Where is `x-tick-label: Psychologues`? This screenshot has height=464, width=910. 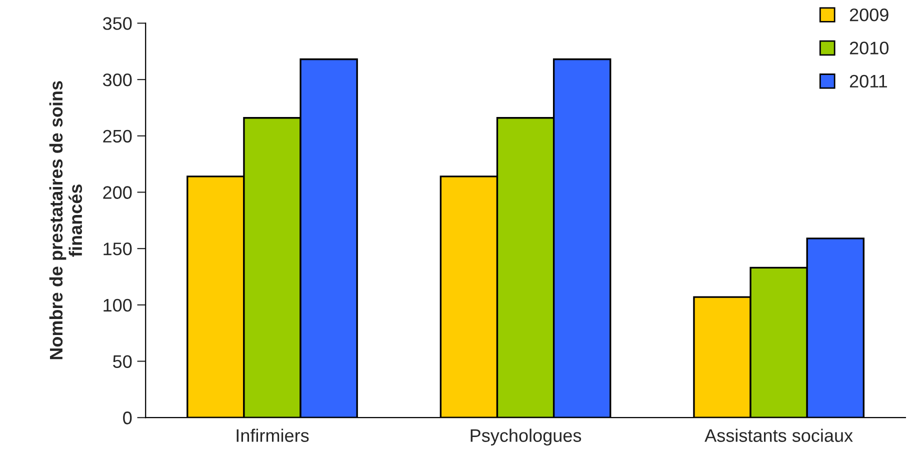
x-tick-label: Psychologues is located at coordinates (526, 437).